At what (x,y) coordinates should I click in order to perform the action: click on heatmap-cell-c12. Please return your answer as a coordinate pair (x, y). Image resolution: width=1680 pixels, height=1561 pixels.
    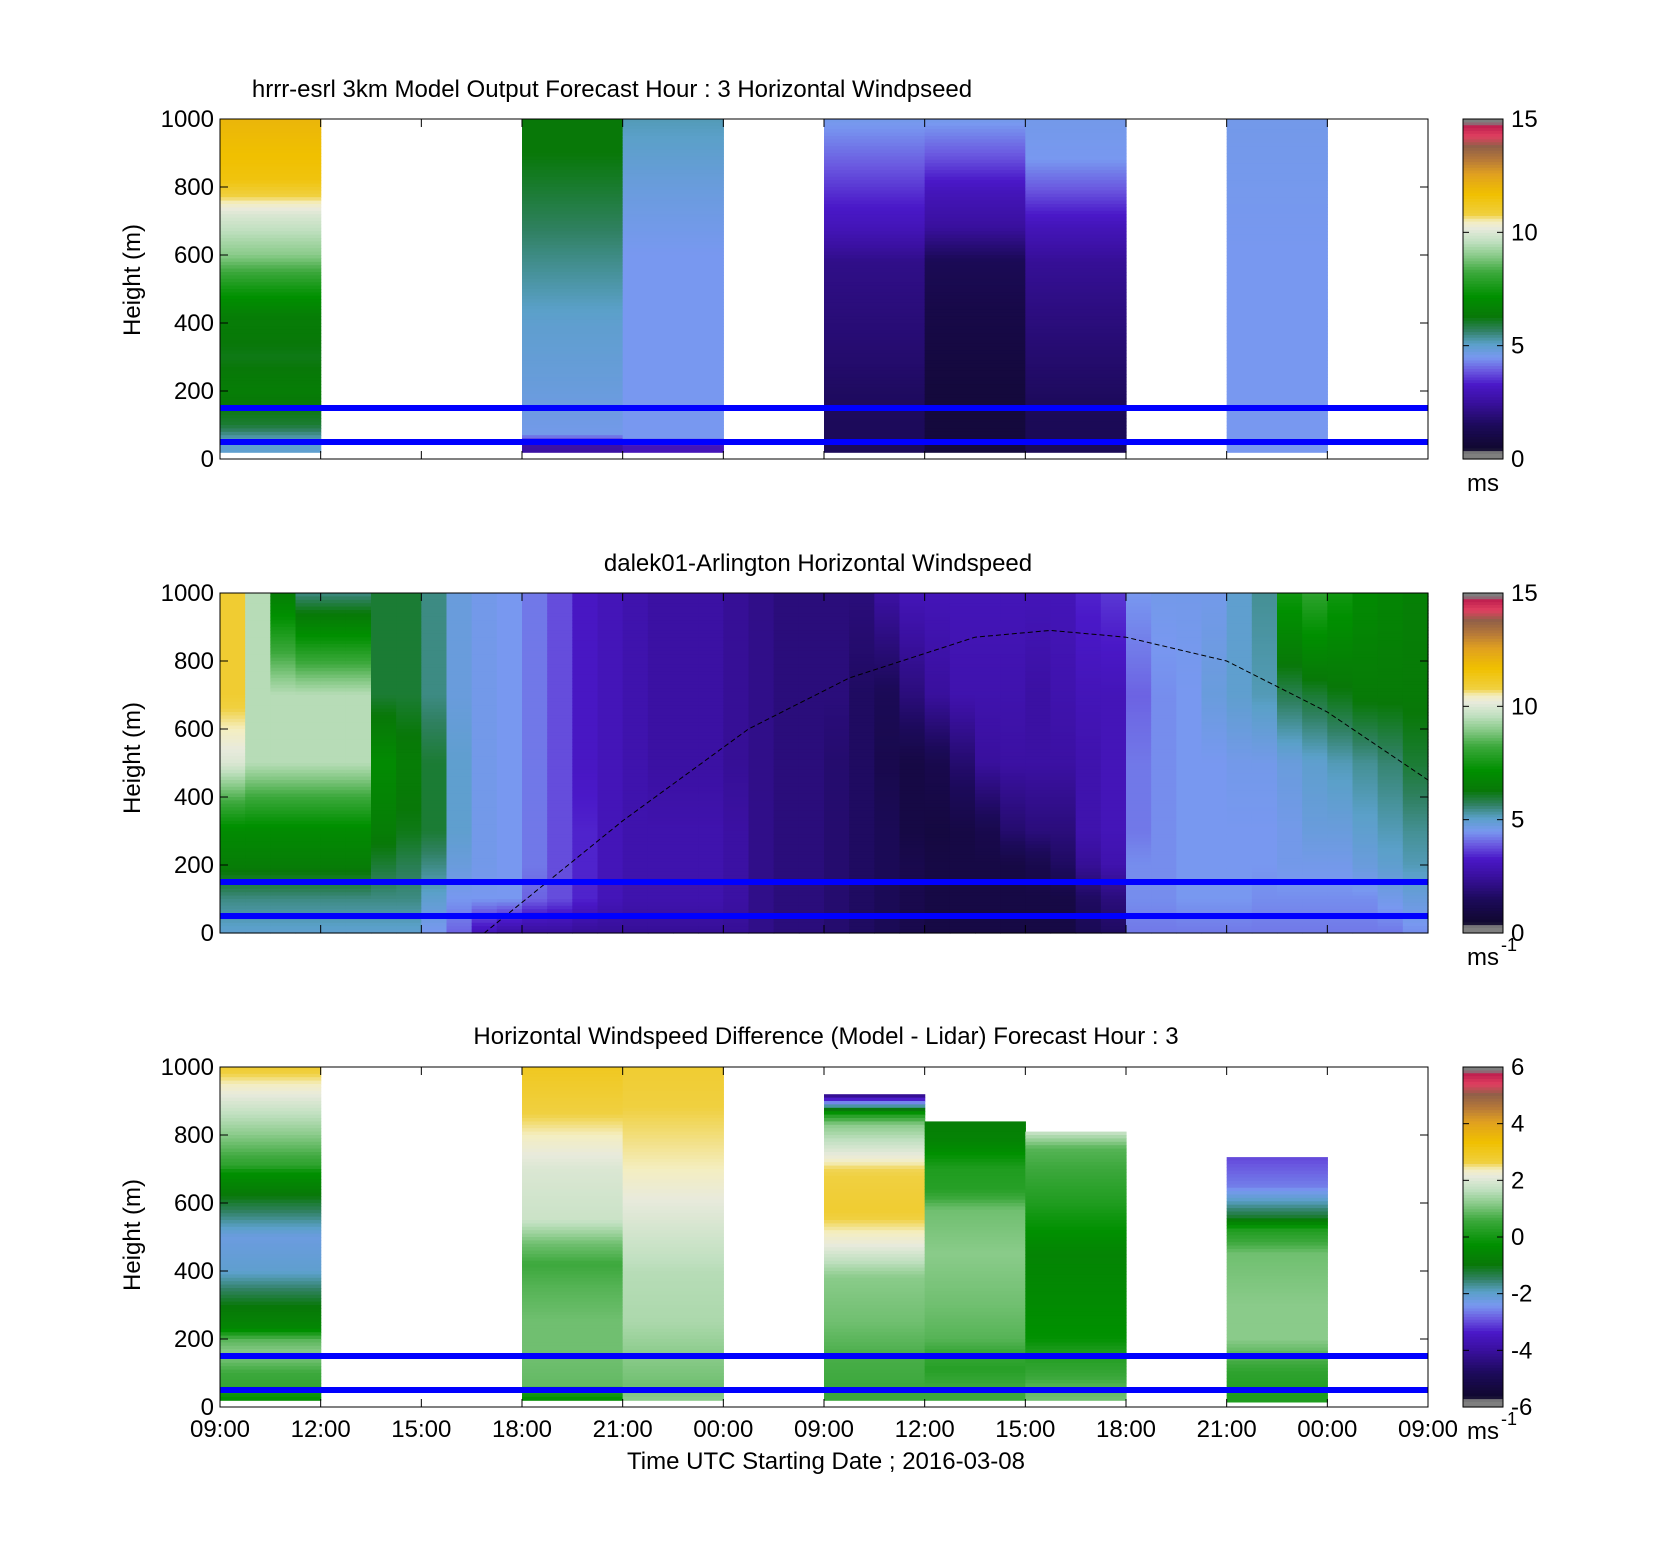
    Looking at the image, I should click on (535, 758).